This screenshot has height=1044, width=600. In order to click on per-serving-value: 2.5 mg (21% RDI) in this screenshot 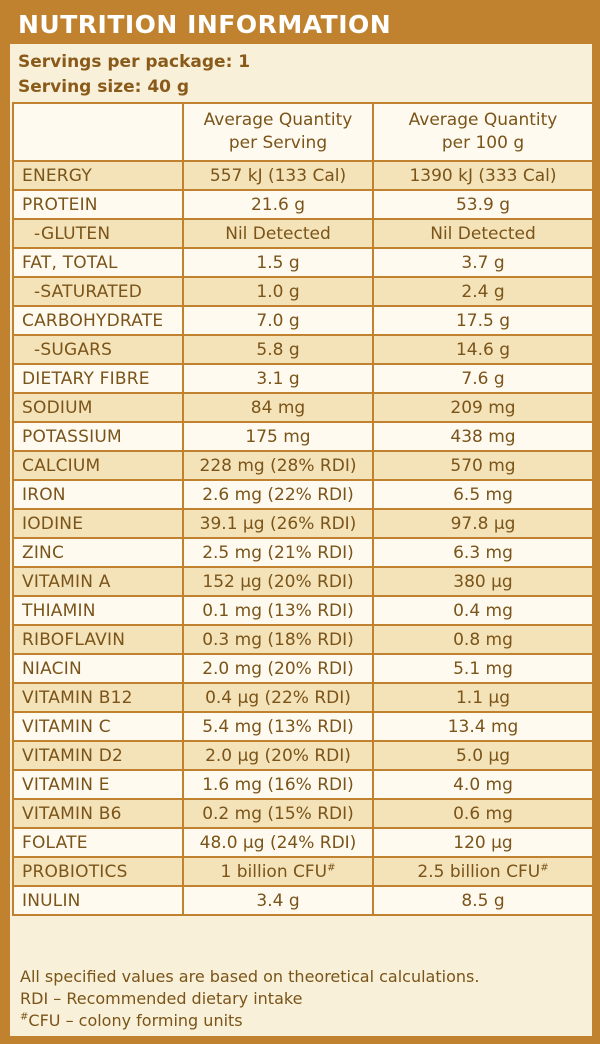, I will do `click(278, 552)`.